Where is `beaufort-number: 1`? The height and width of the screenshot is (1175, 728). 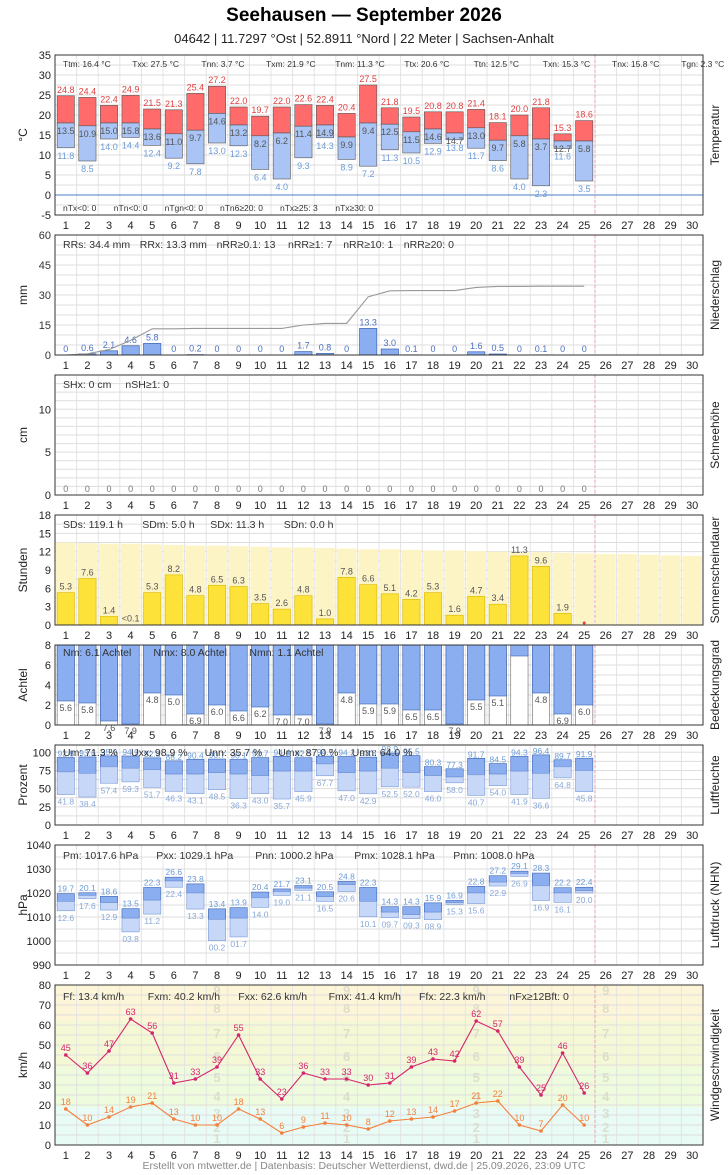
beaufort-number: 1 is located at coordinates (476, 1138).